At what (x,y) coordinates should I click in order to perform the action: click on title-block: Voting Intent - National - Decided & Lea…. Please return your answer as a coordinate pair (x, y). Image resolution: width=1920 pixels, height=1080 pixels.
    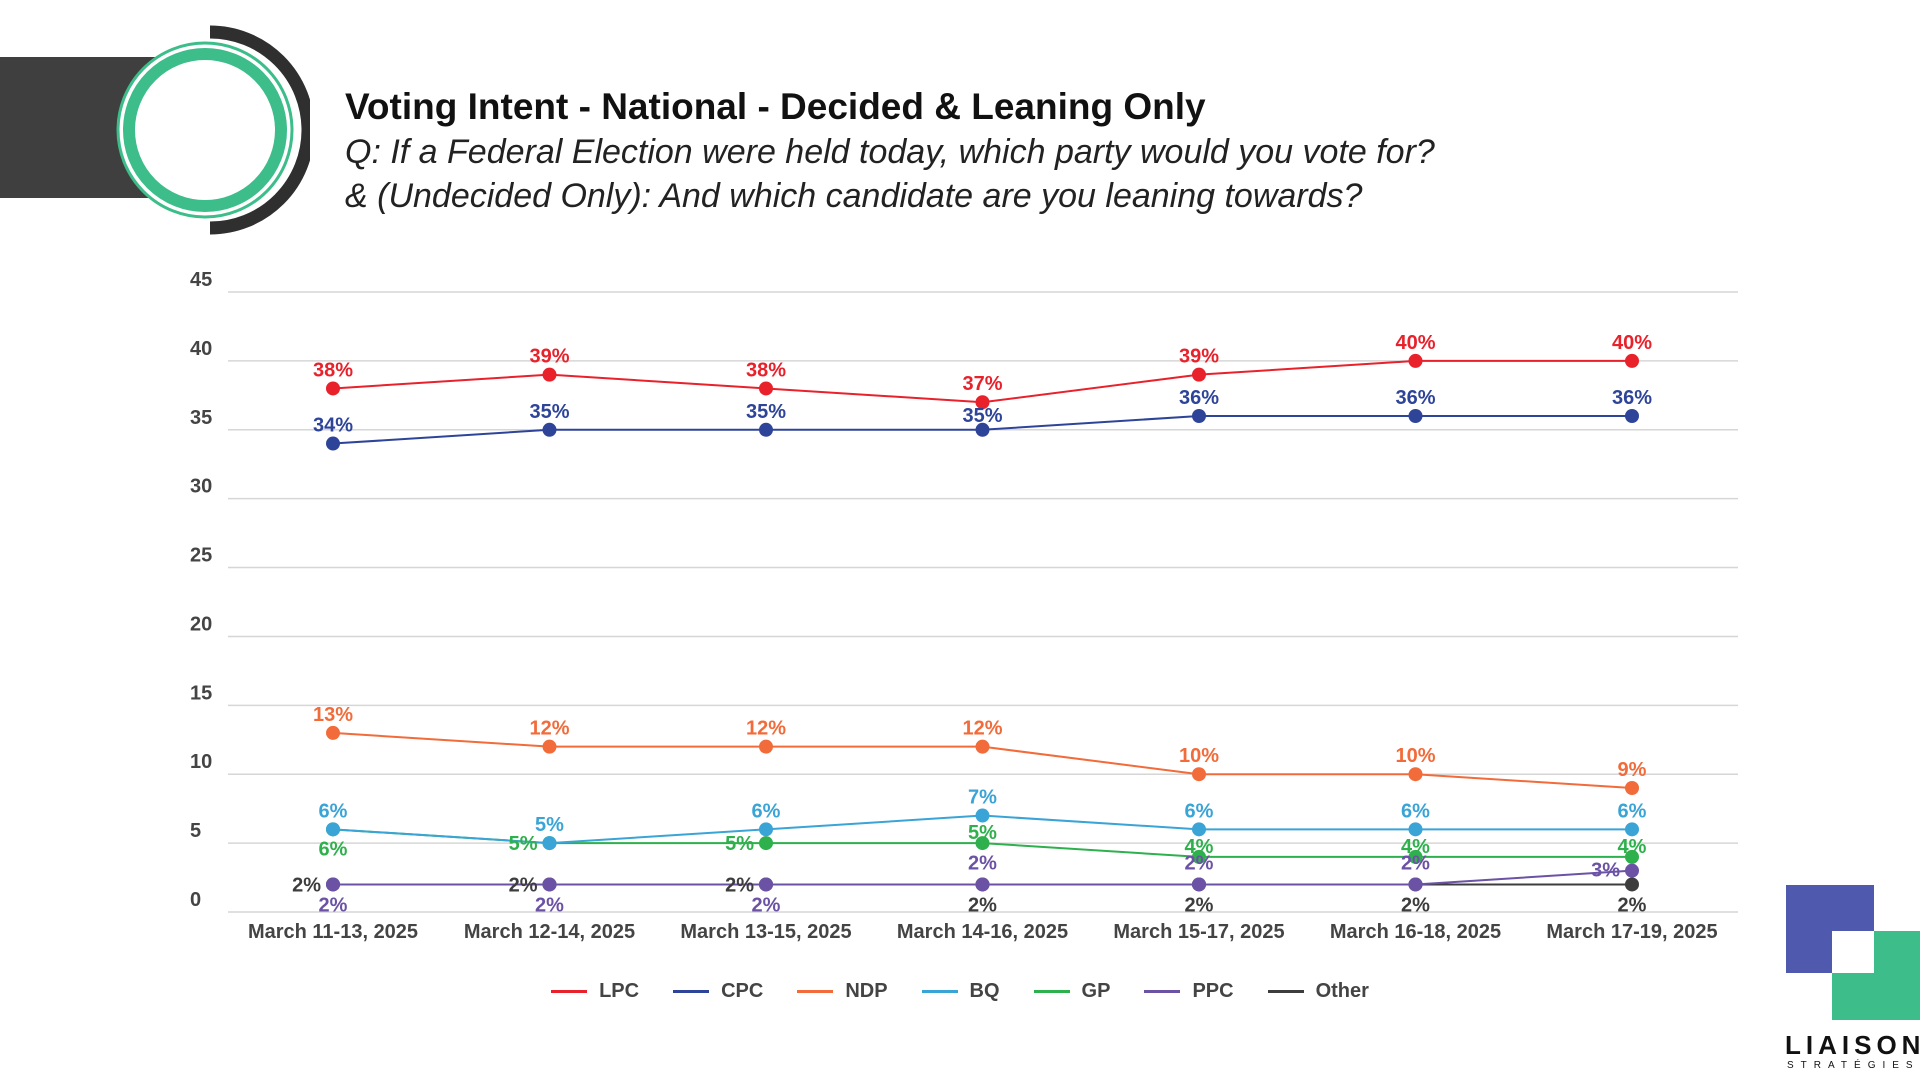
    Looking at the image, I should click on (890, 151).